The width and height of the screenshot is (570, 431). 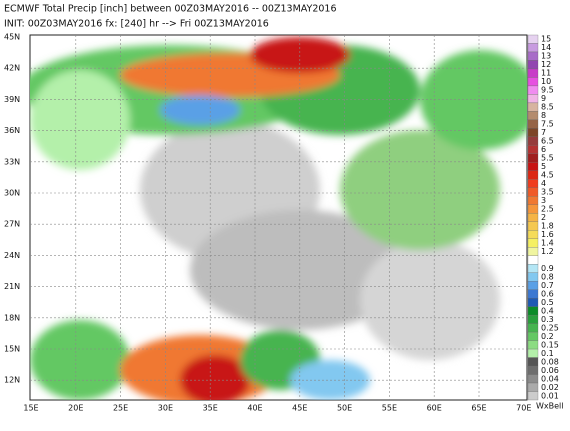 What do you see at coordinates (543, 200) in the screenshot?
I see `legend-label: 3` at bounding box center [543, 200].